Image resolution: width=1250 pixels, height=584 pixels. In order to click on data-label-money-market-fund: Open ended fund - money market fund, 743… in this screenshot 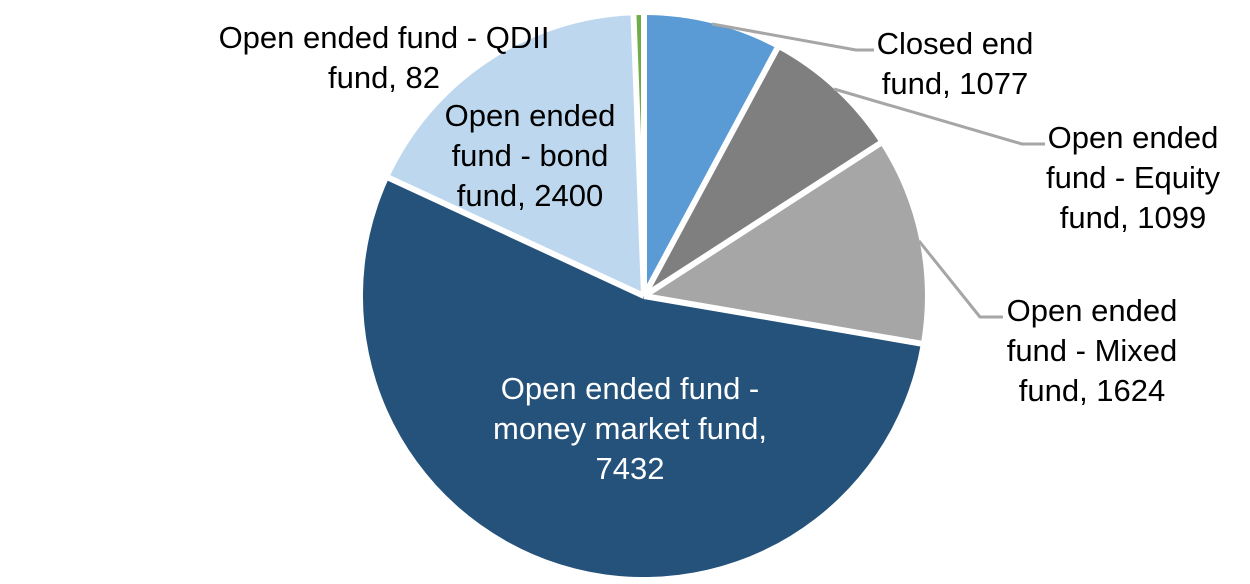, I will do `click(630, 428)`.